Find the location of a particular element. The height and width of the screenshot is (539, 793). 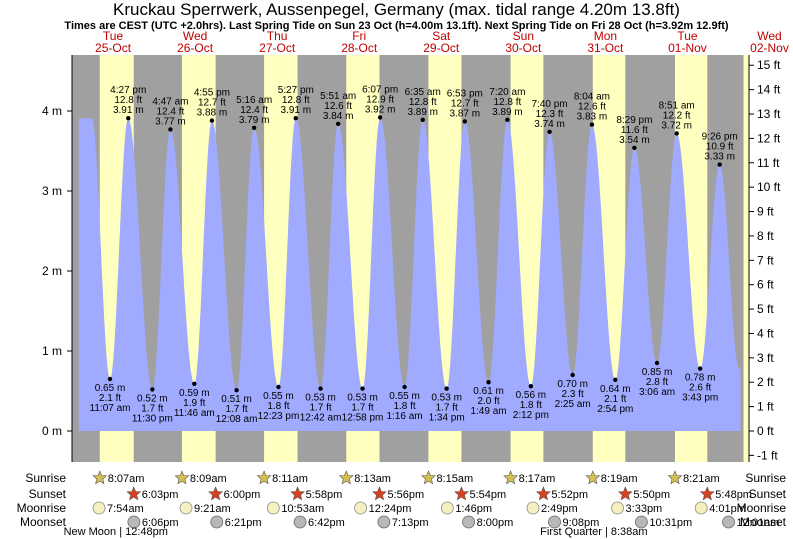

tide-time: 11:07 am is located at coordinates (110, 408).